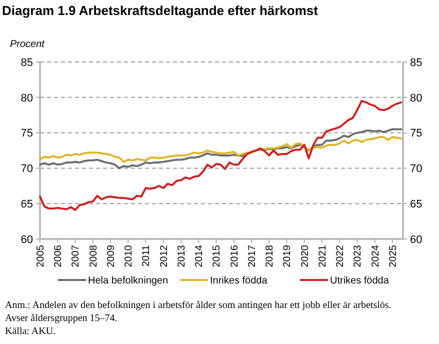 Image resolution: width=439 pixels, height=344 pixels. I want to click on text: Avser åldersgruppen 15–74., so click(61, 318).